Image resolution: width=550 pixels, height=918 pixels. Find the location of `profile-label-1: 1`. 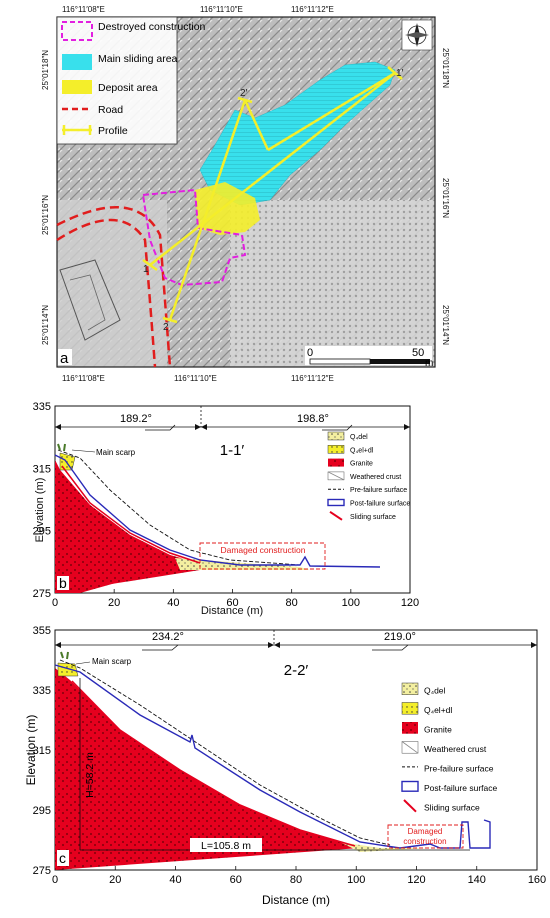

profile-label-1: 1 is located at coordinates (146, 269).